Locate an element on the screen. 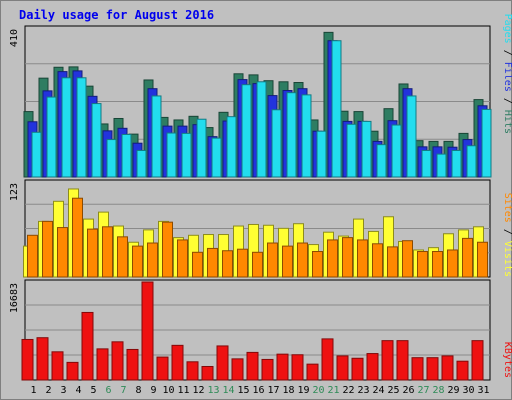 The height and width of the screenshot is (400, 512). x-tick-label: 25 is located at coordinates (393, 390).